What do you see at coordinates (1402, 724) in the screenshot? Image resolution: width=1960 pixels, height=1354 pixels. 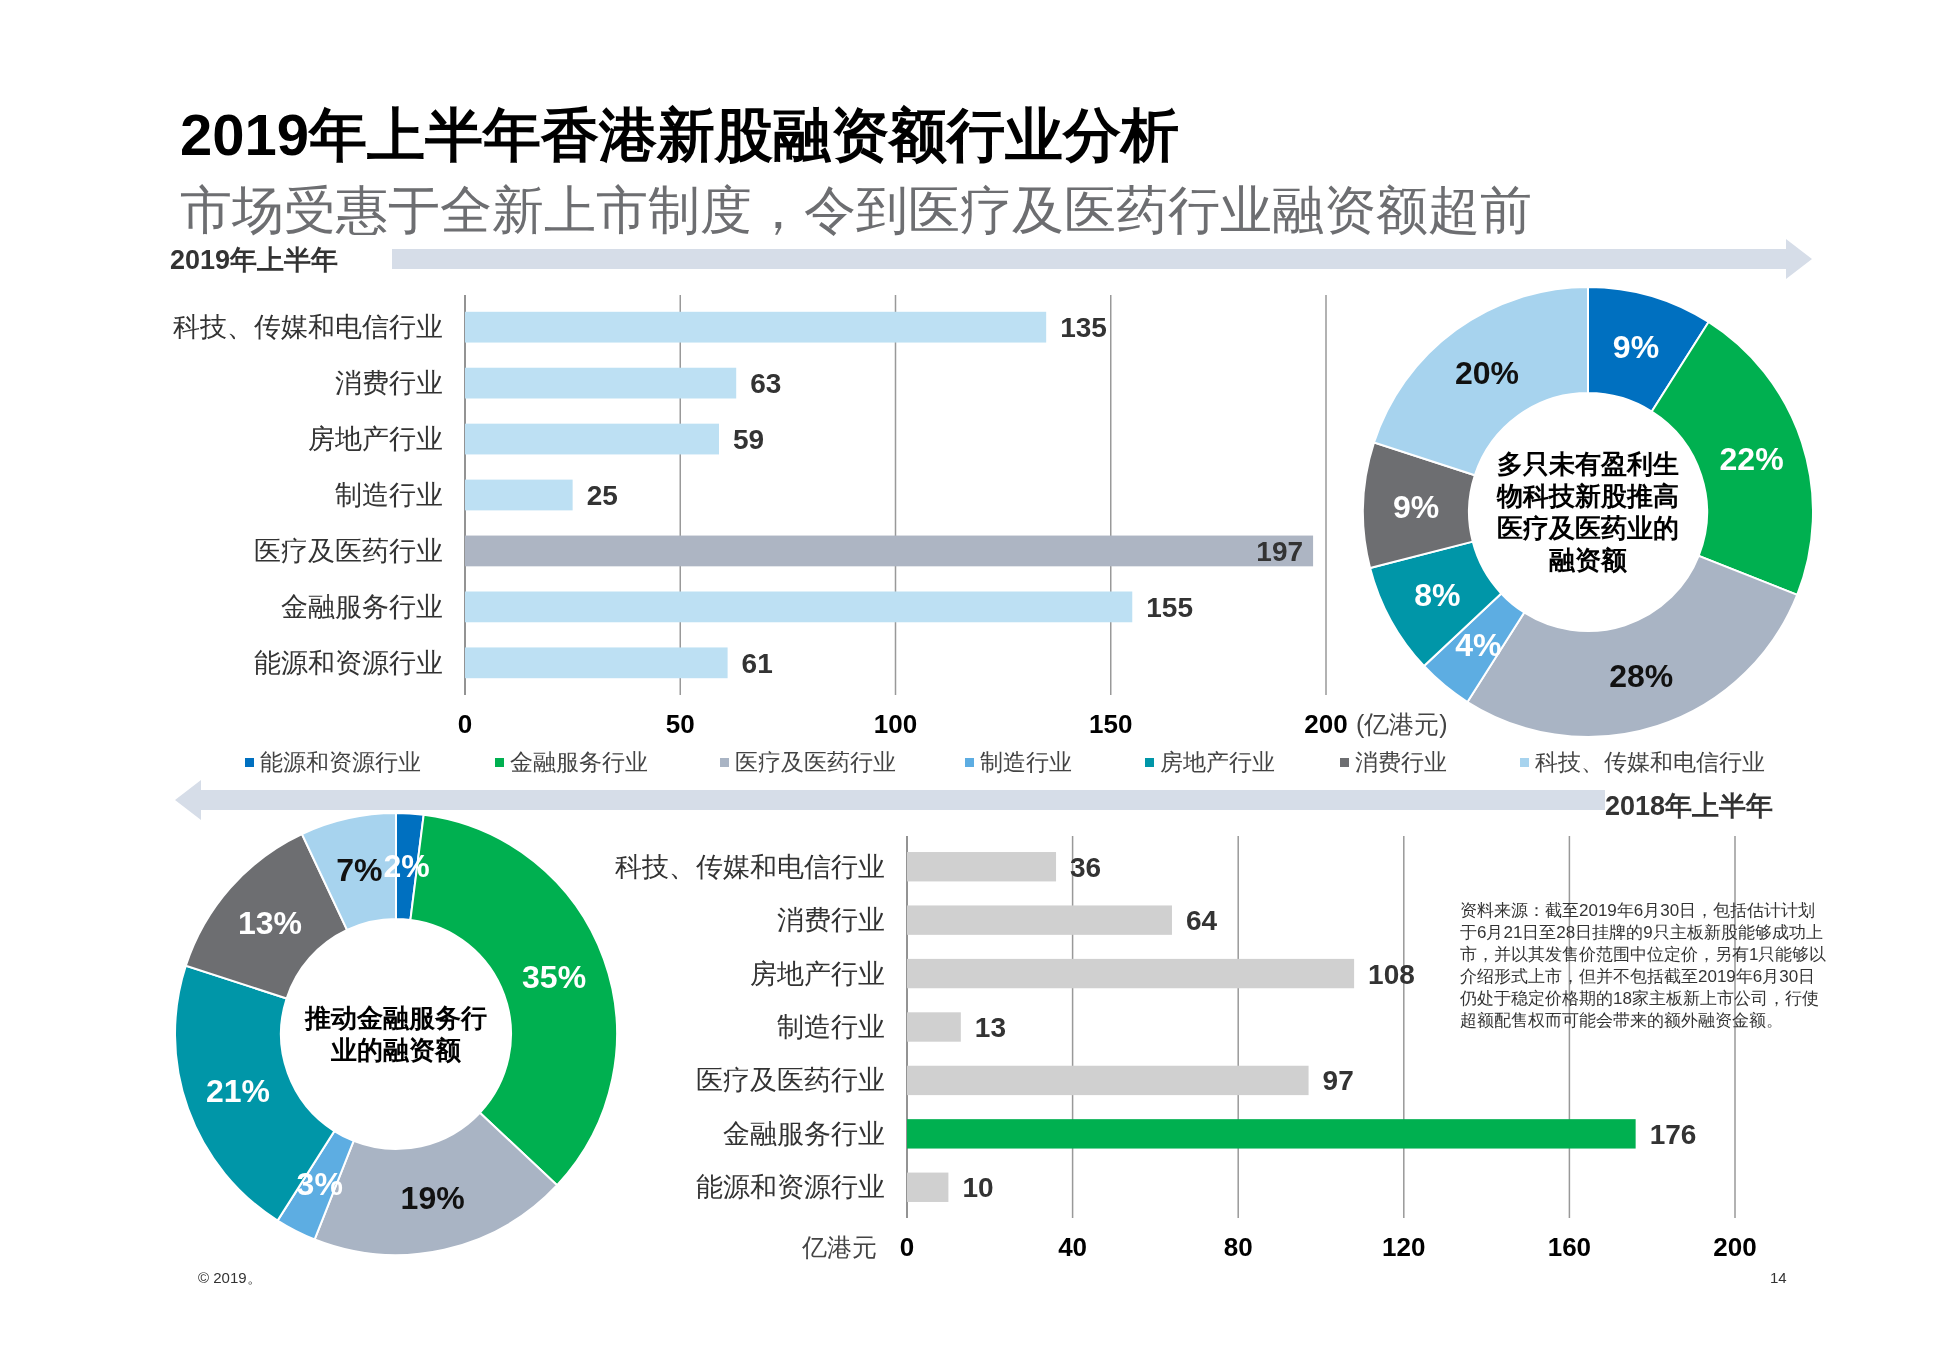 I see `x-axis-title: (亿港元)` at bounding box center [1402, 724].